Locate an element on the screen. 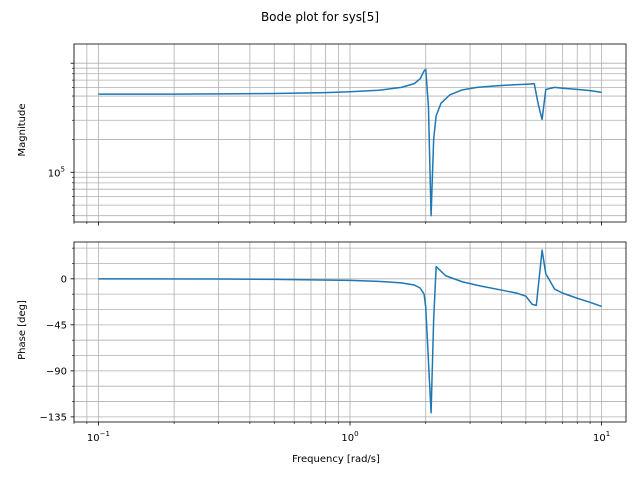  x-tick-label-exponent: 1 is located at coordinates (608, 434).